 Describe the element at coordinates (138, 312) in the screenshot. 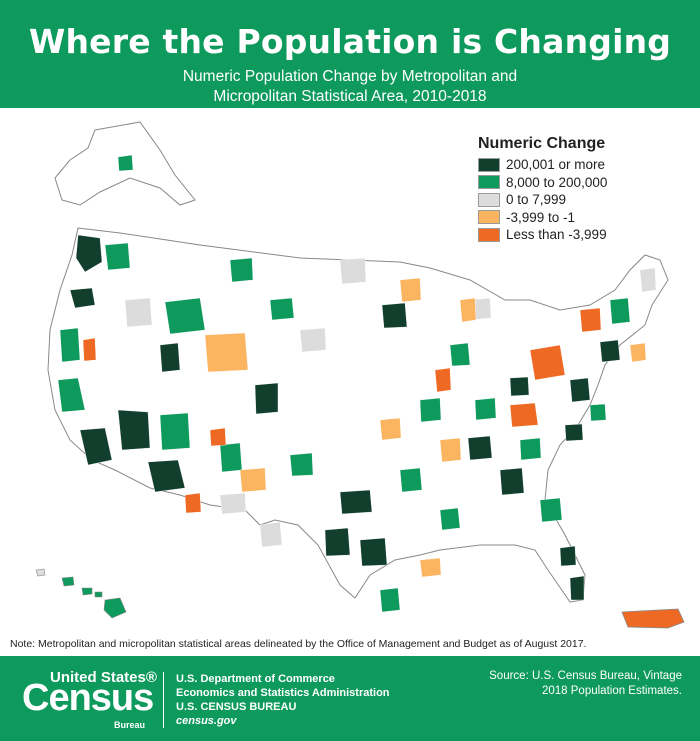

I see `area-l1` at that location.